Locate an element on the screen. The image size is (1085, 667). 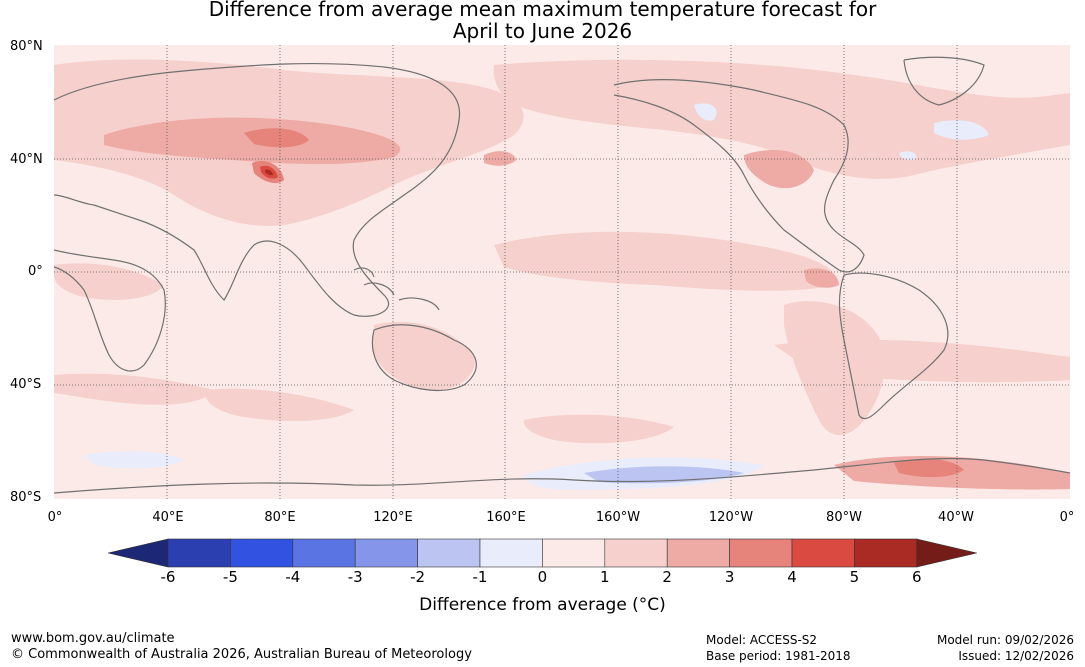
lat-label-40s: 40°S is located at coordinates (26, 384).